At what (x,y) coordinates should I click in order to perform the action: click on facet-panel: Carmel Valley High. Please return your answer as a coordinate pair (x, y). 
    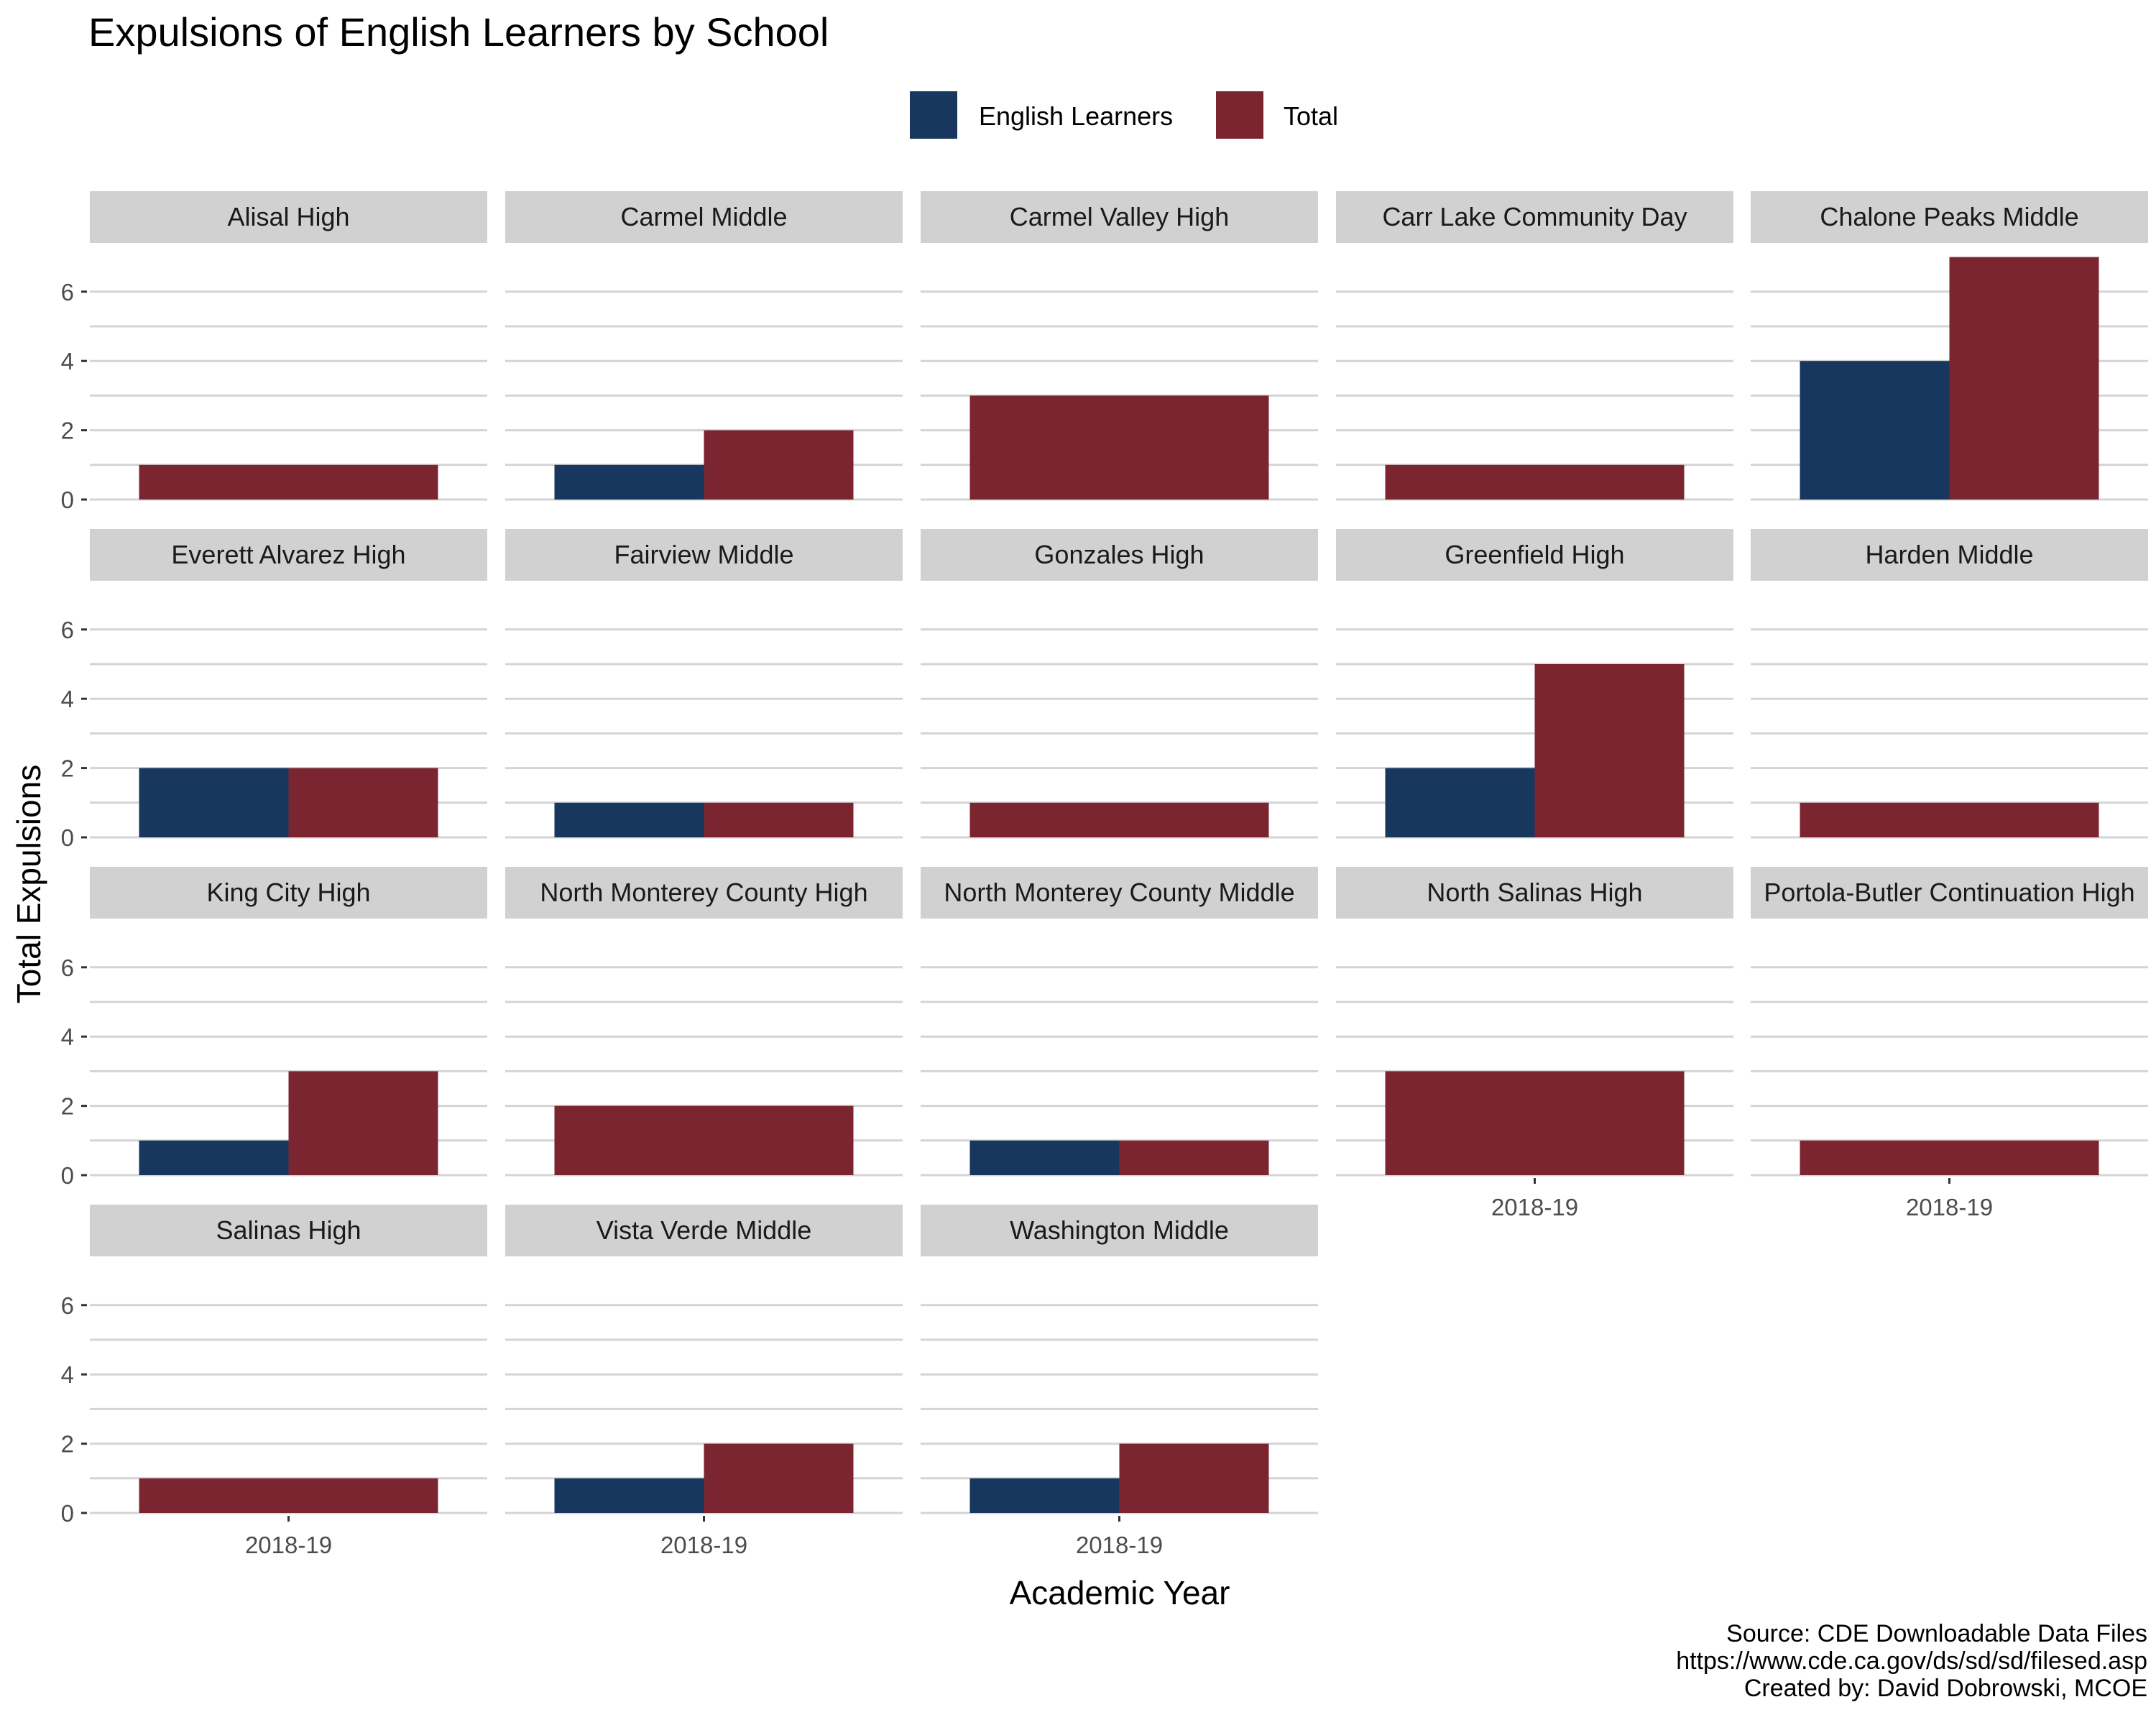
    Looking at the image, I should click on (1119, 346).